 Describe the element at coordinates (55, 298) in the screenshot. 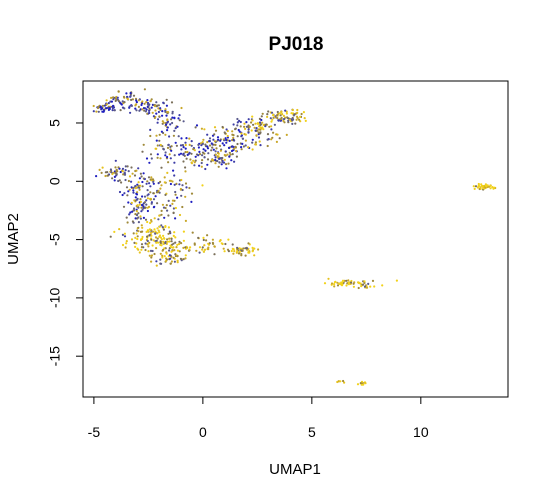

I see `y-tick-label: -10` at that location.